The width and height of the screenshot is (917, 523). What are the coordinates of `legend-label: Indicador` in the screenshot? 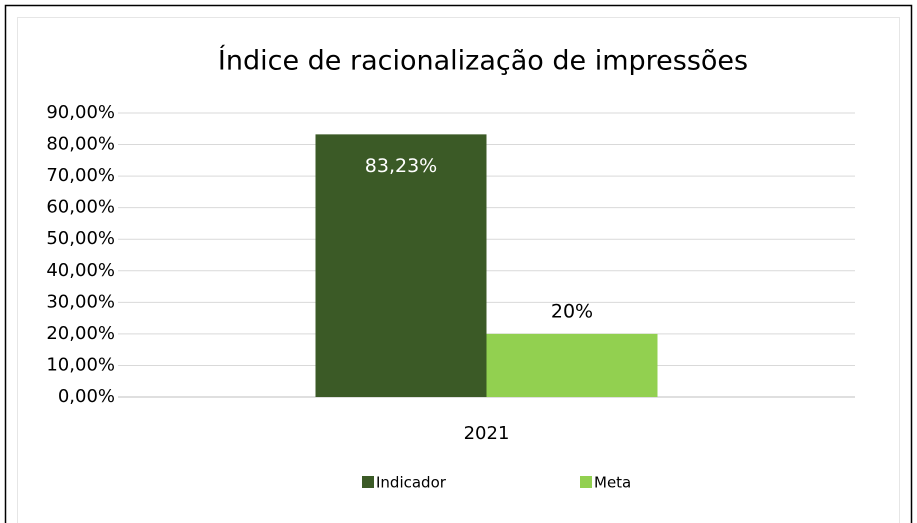 It's located at (411, 483).